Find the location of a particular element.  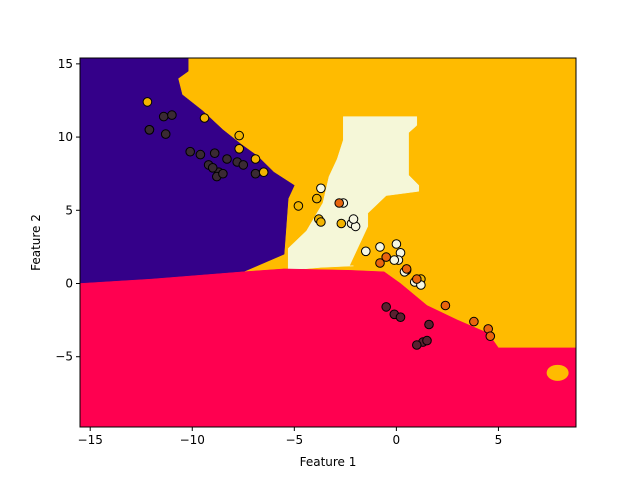

x-tick-label: 5 is located at coordinates (499, 440).